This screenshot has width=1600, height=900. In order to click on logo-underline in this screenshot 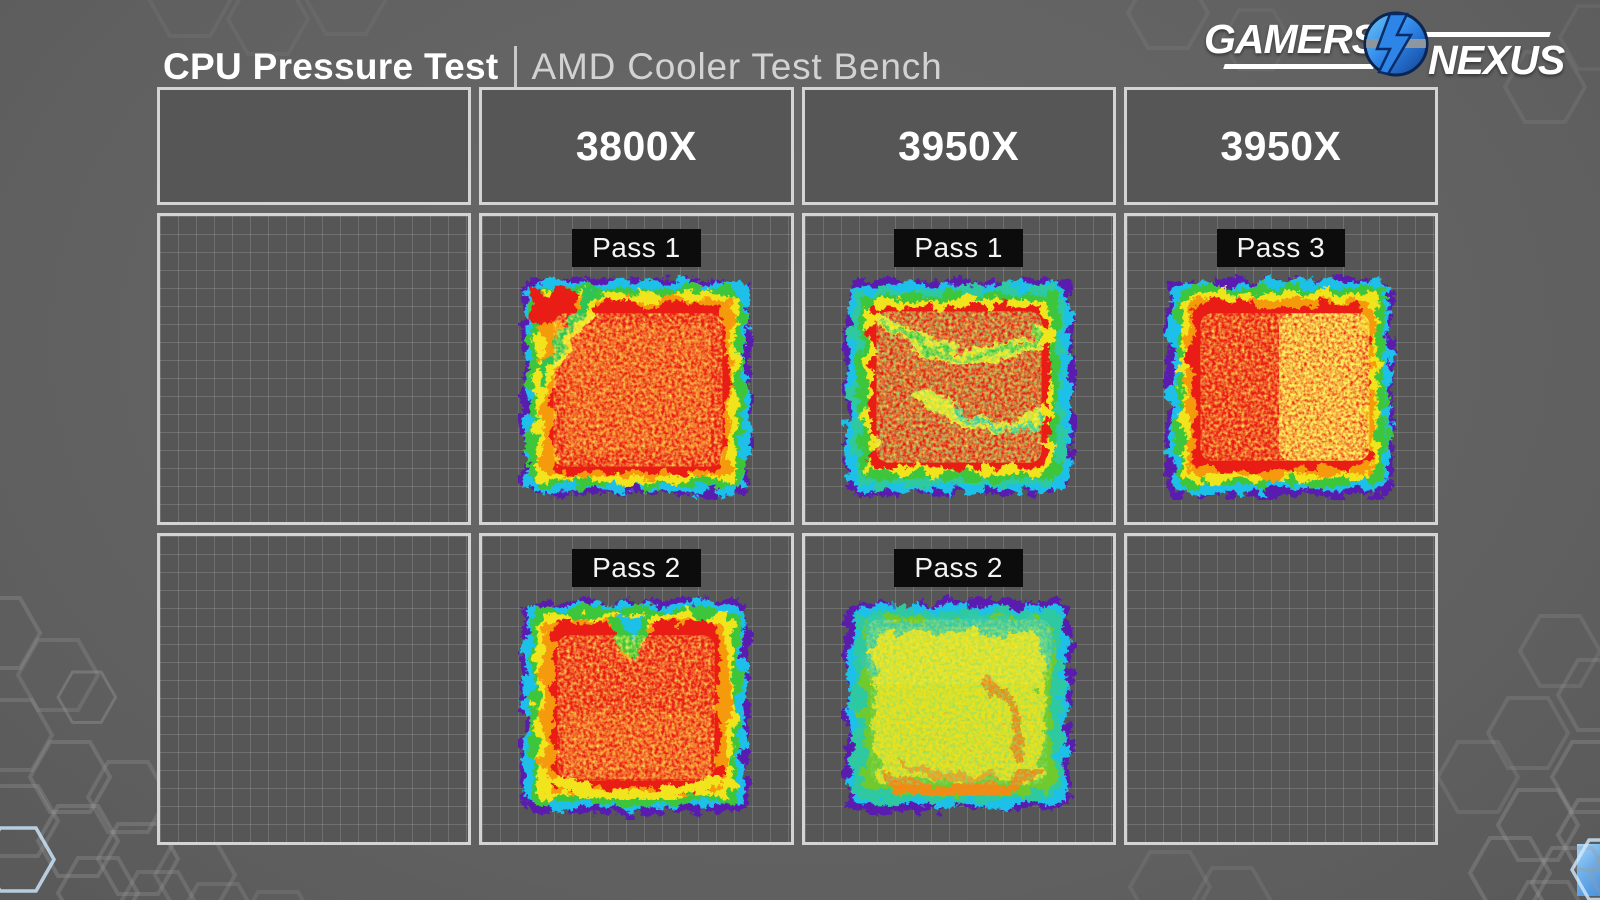, I will do `click(1299, 66)`.